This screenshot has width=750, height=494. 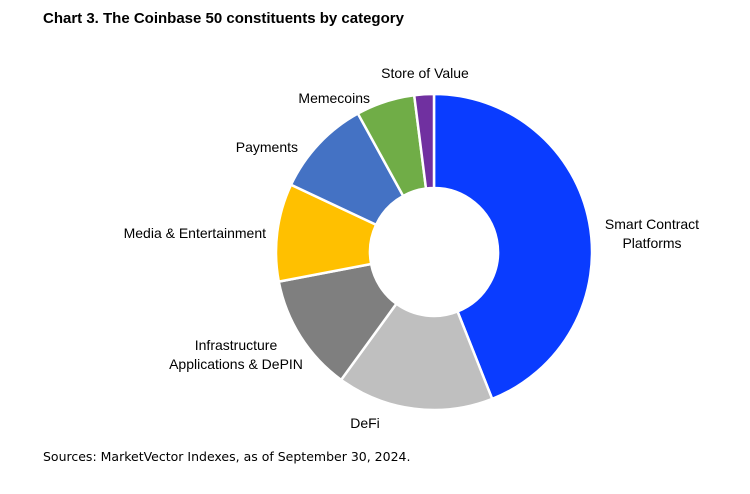 What do you see at coordinates (267, 147) in the screenshot?
I see `label-payments: Payments` at bounding box center [267, 147].